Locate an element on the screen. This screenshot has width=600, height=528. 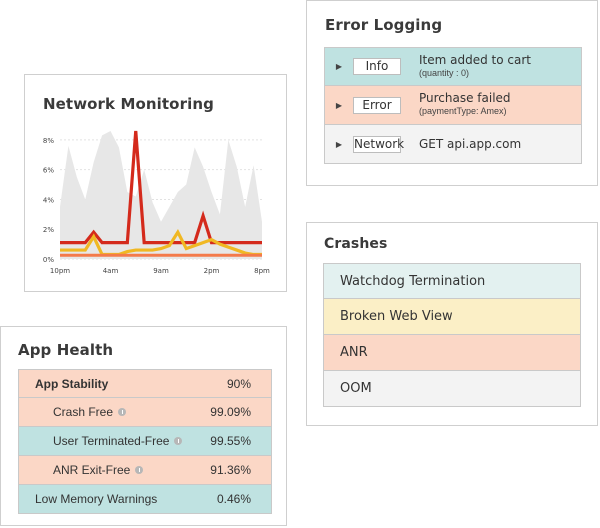
log-row: ▶ Info Item added to cart (quantity : 0) is located at coordinates (453, 66).